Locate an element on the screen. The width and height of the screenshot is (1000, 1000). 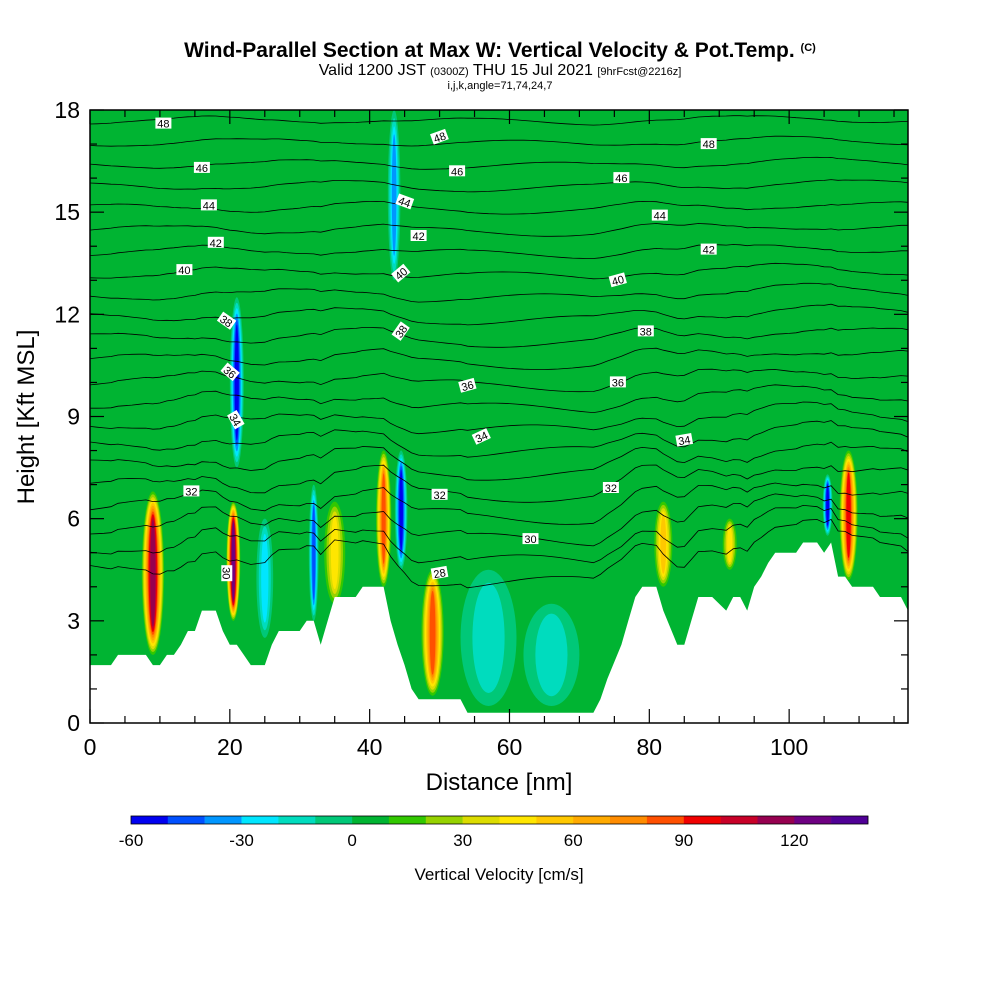
contour-label-27: 38 is located at coordinates (645, 331).